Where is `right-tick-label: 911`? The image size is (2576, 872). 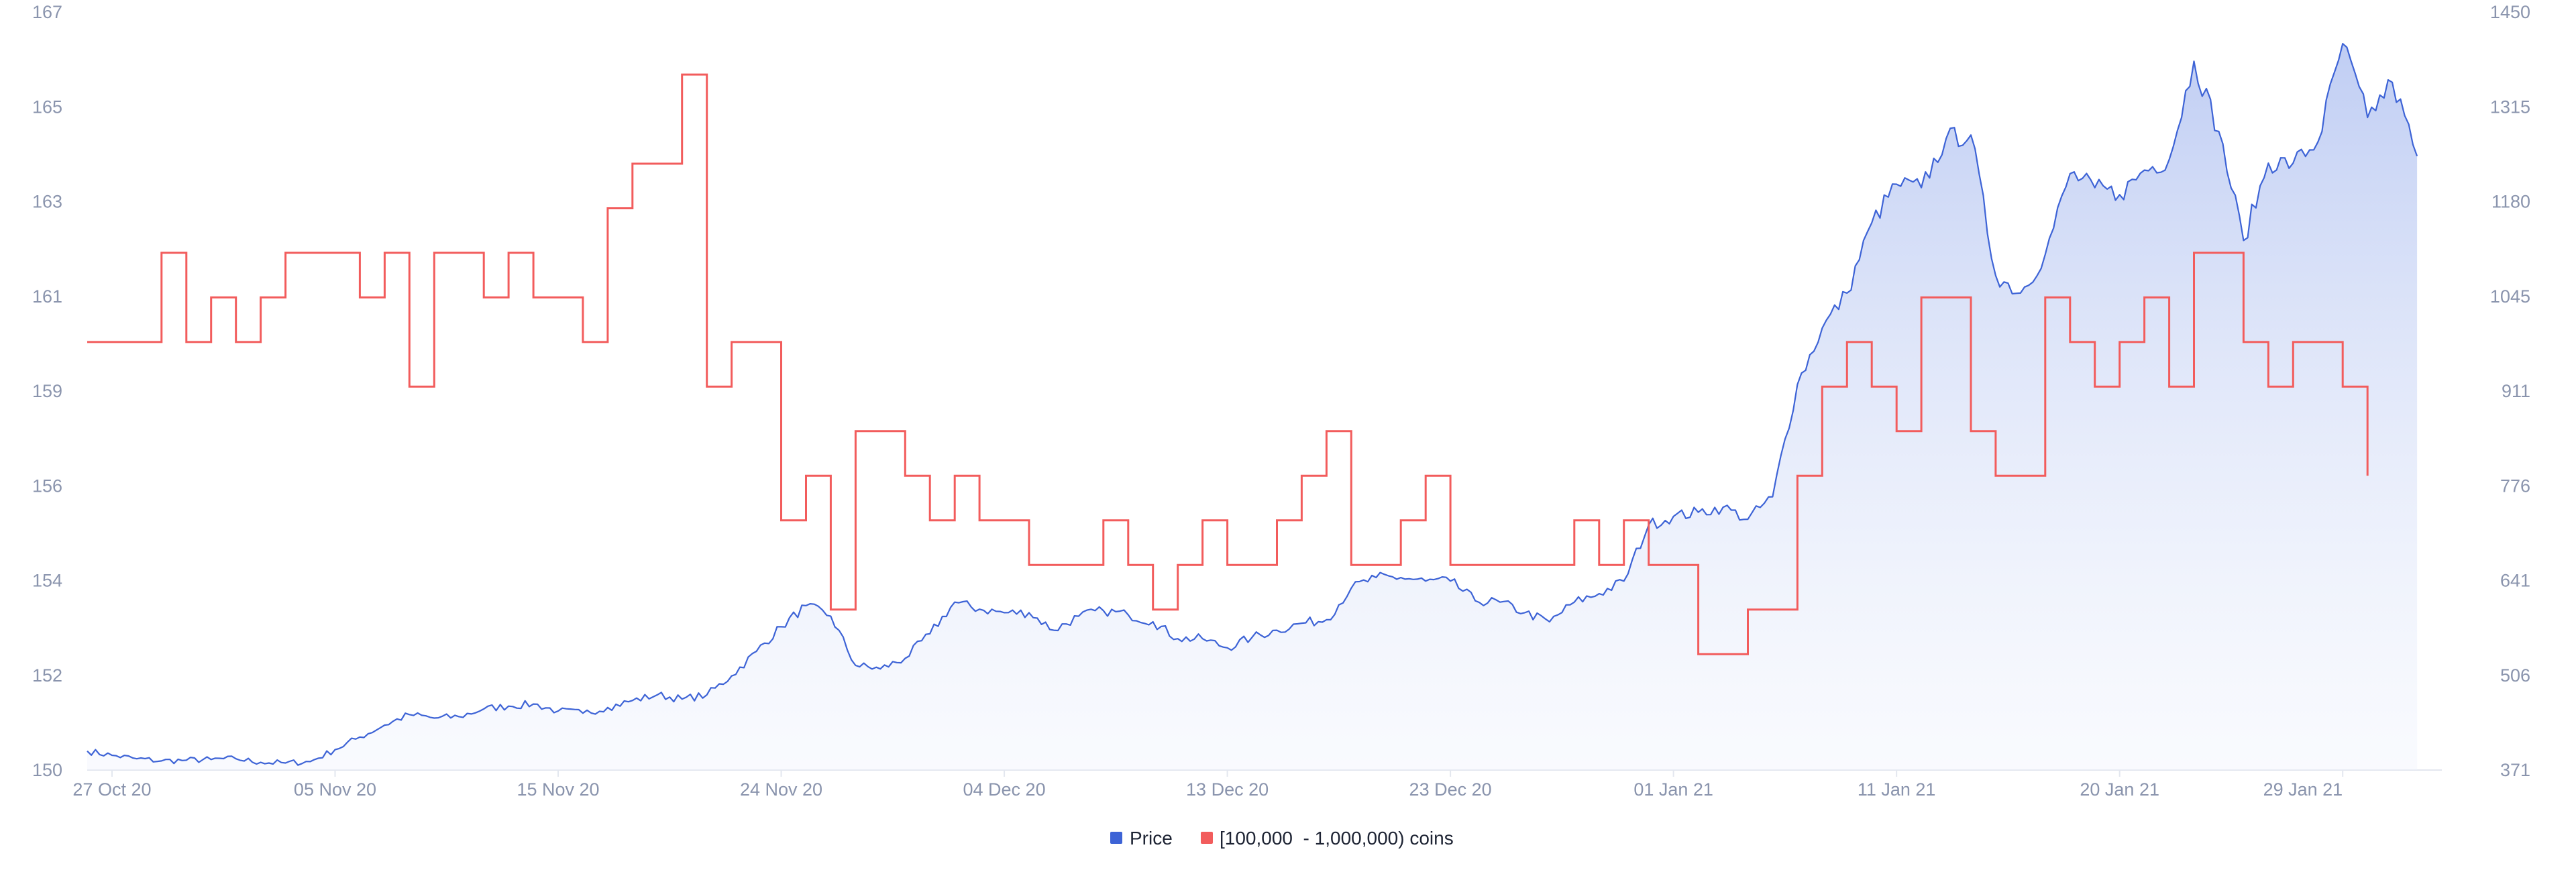
right-tick-label: 911 is located at coordinates (2516, 391).